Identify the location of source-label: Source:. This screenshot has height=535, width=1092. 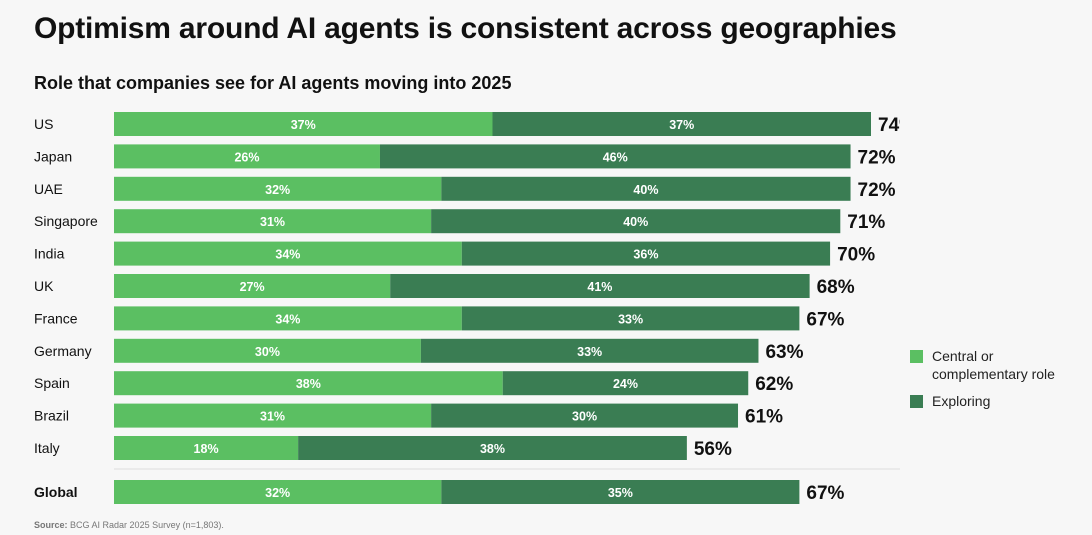
(51, 525).